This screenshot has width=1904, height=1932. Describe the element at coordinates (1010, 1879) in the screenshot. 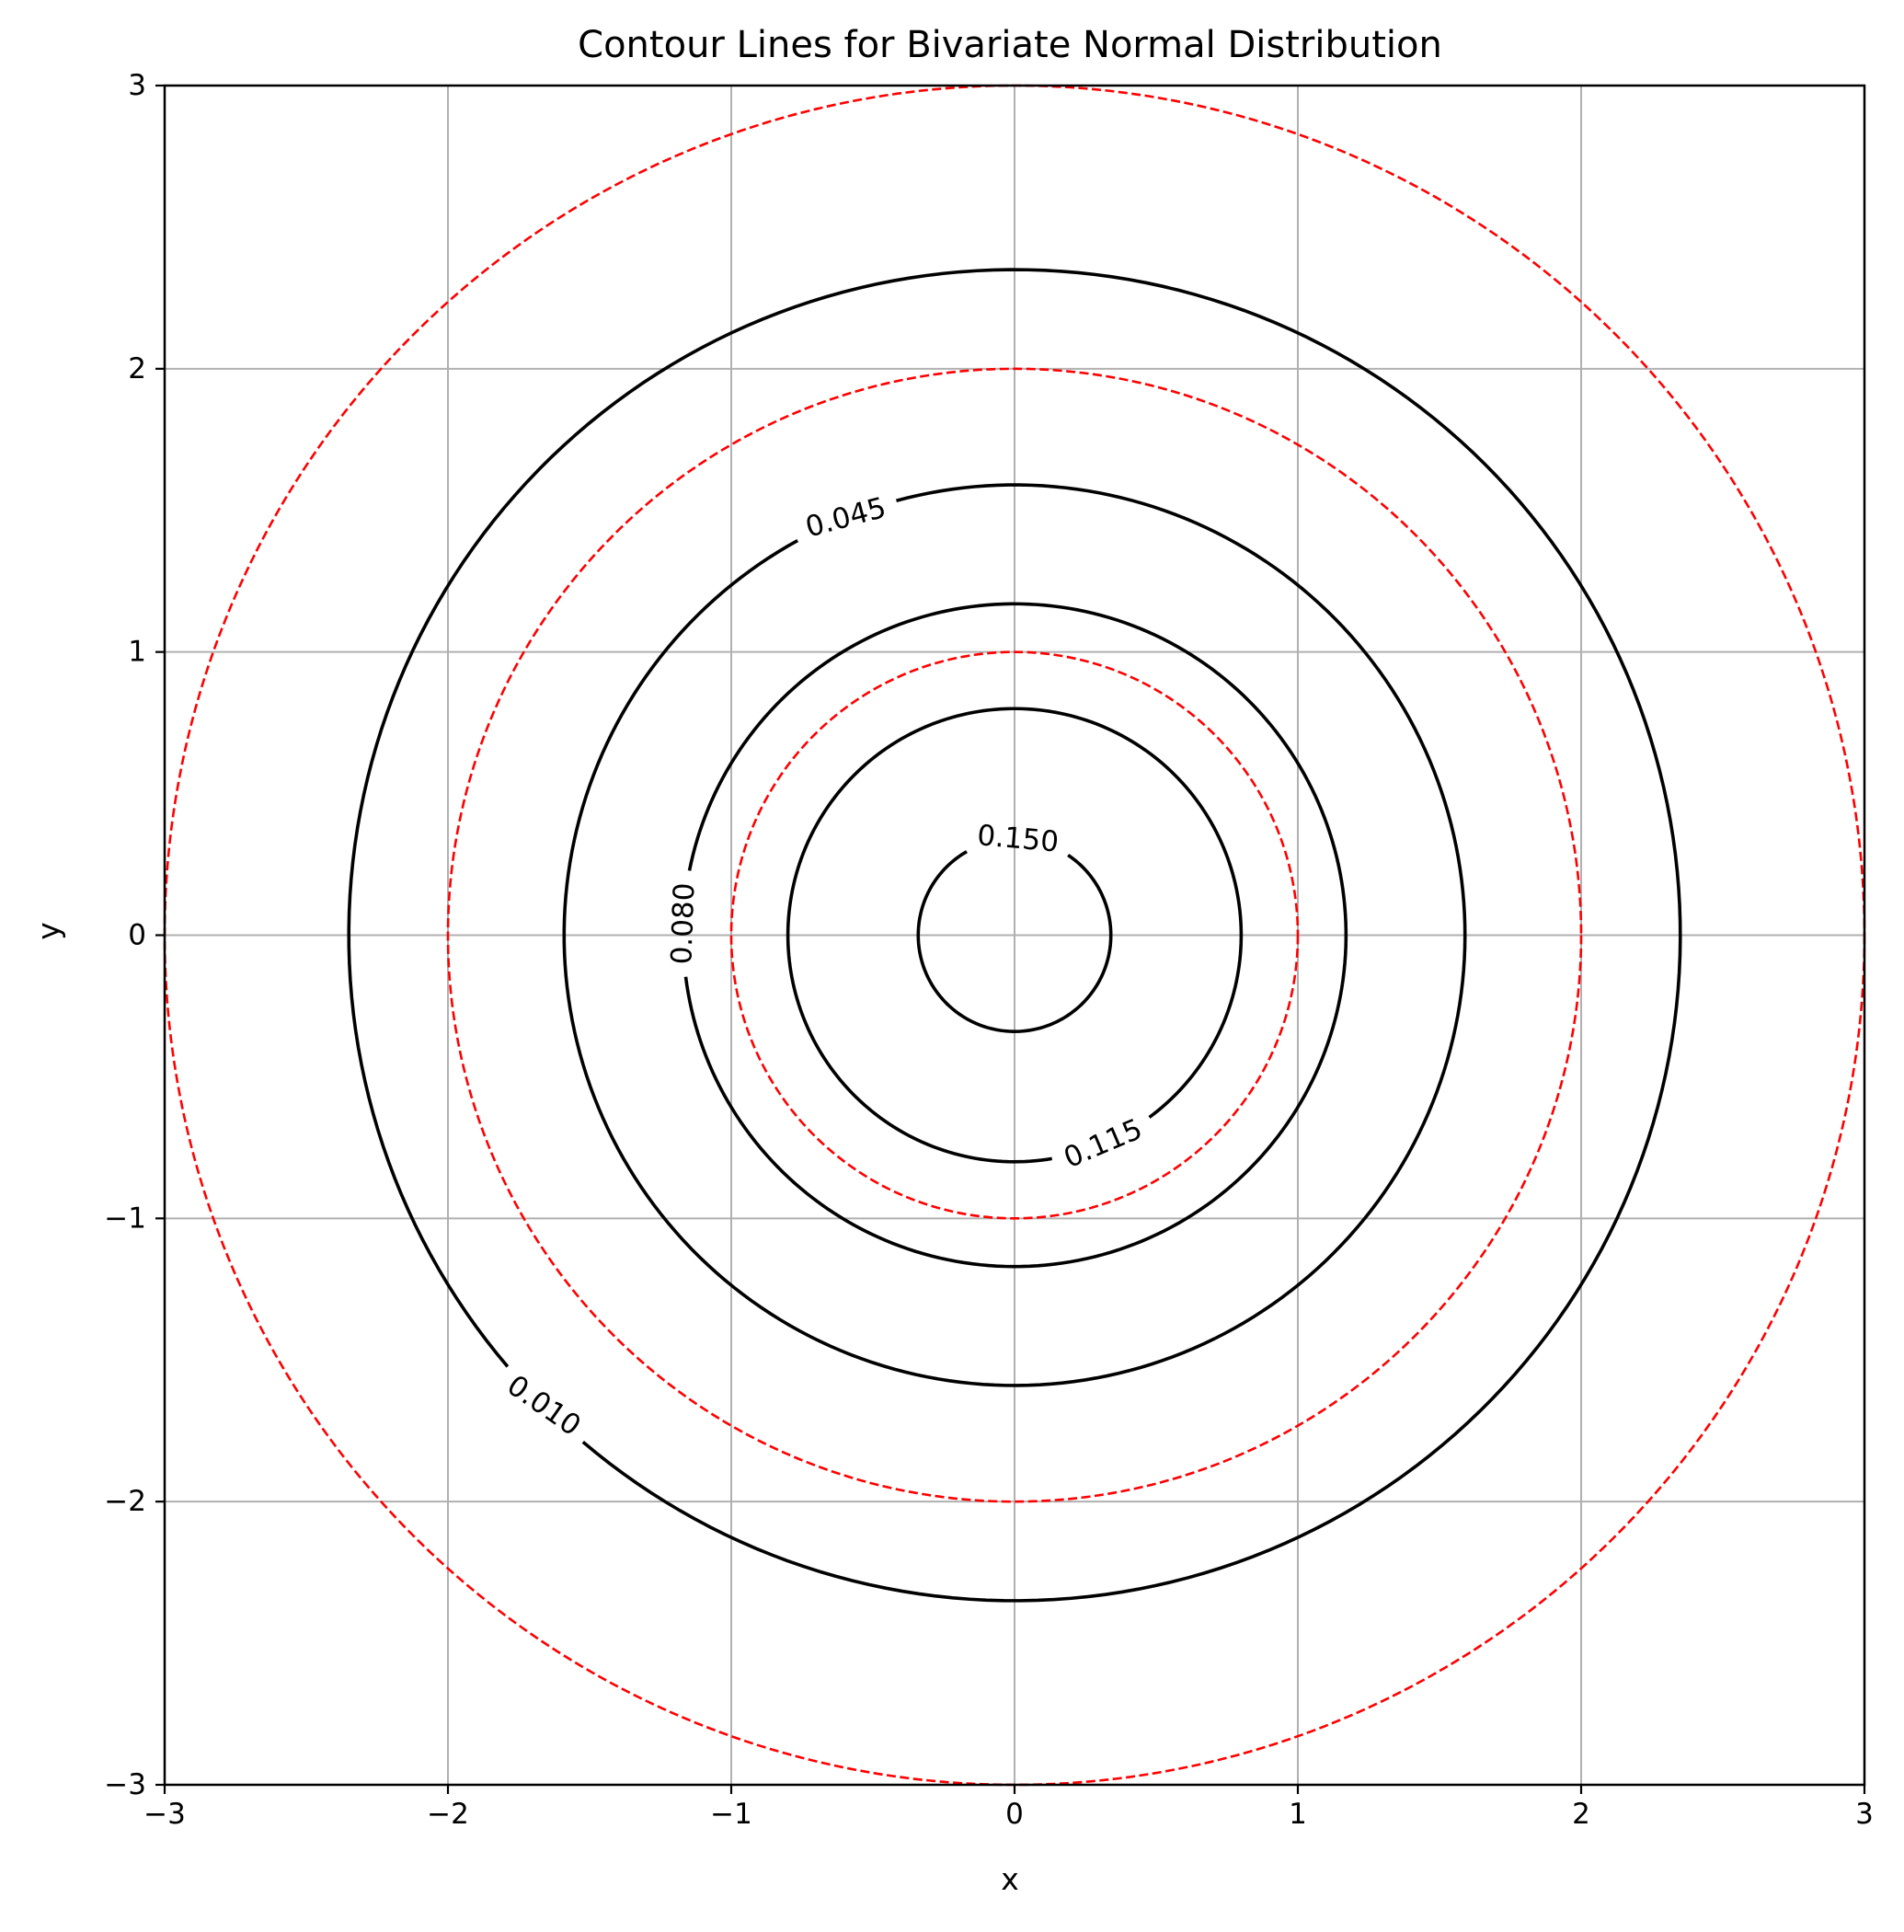

I see `x-axis-title: x` at that location.